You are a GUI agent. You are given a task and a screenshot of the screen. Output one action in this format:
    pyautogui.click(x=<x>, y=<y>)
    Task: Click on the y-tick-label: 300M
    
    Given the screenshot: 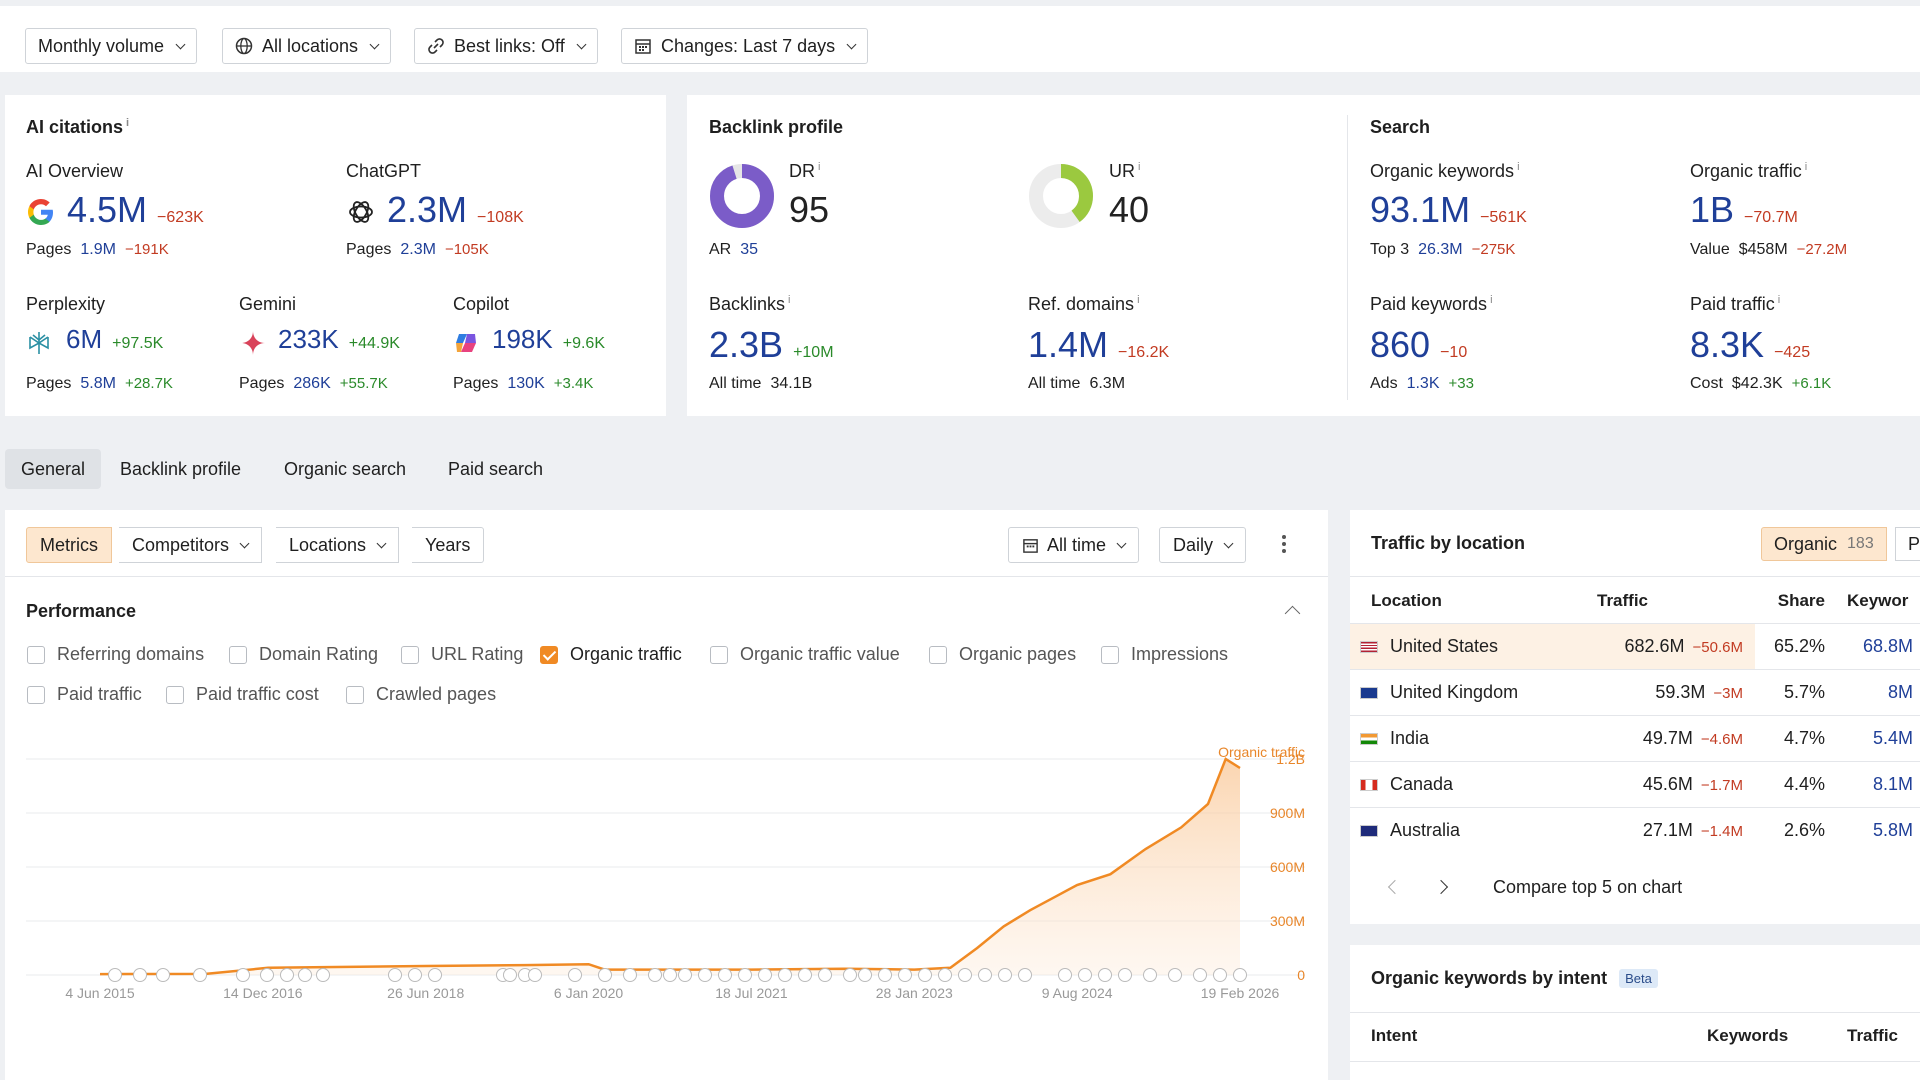 What is the action you would take?
    pyautogui.click(x=1287, y=921)
    